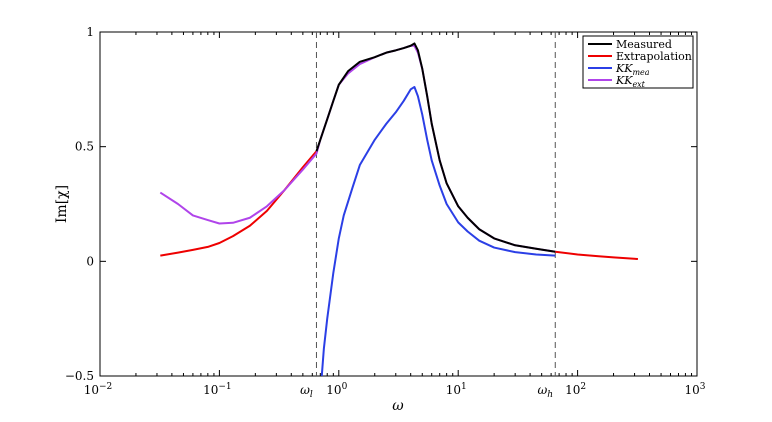  What do you see at coordinates (398, 406) in the screenshot?
I see `x-axis-label: ω` at bounding box center [398, 406].